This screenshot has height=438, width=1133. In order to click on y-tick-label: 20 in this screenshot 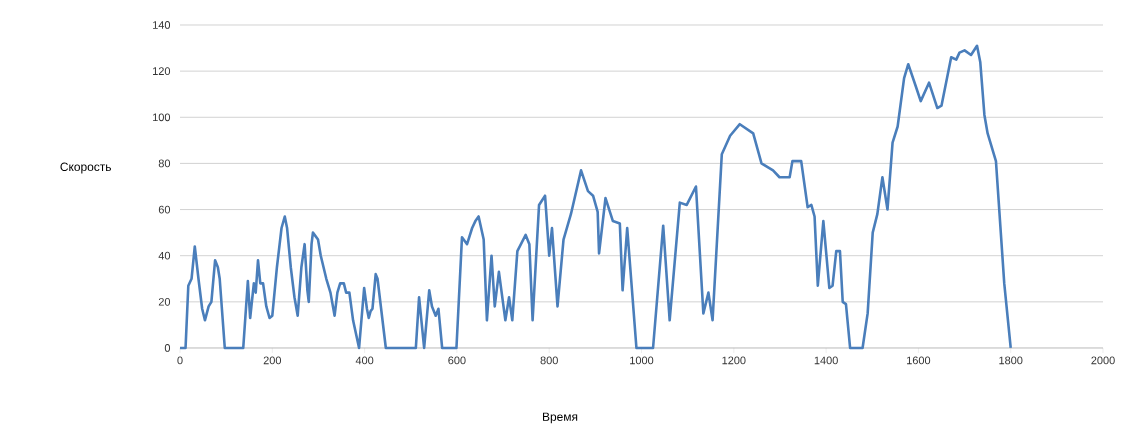, I will do `click(164, 301)`.